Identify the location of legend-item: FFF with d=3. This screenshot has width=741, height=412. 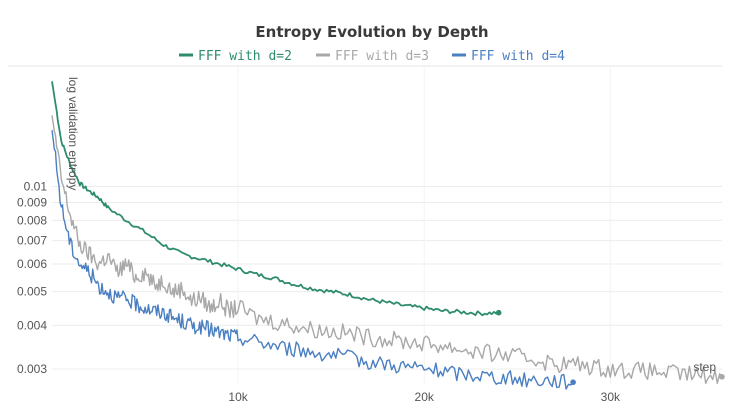
(372, 56).